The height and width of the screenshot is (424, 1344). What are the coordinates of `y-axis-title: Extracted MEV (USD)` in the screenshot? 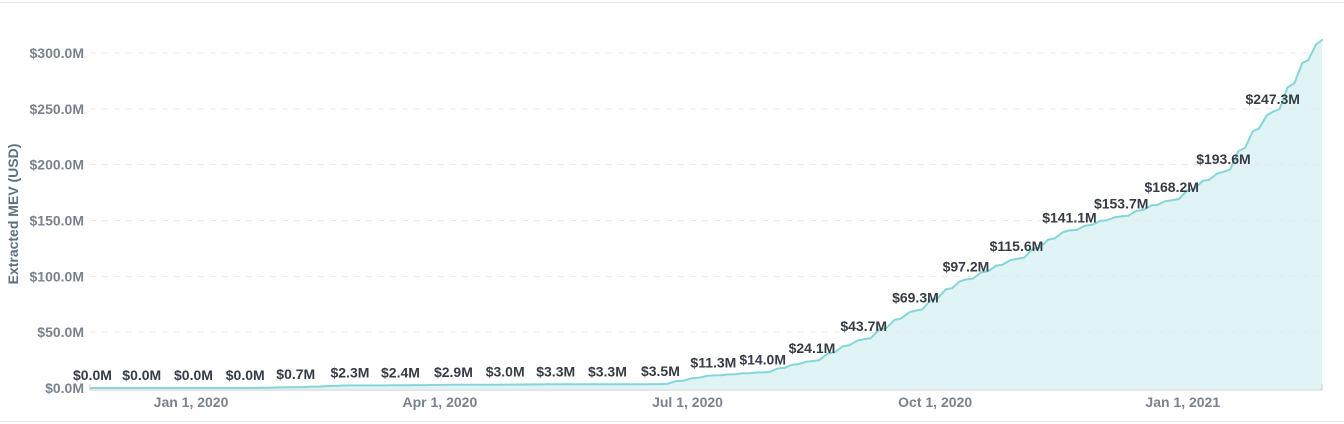 It's located at (13, 214).